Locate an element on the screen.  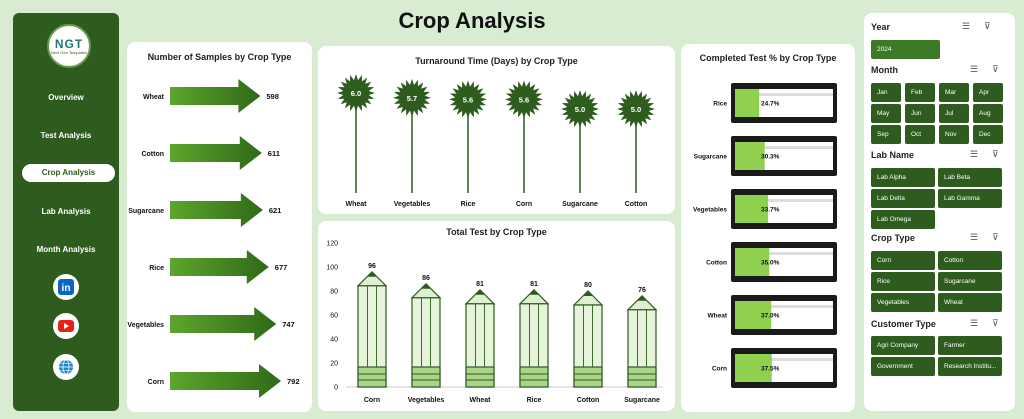
total-value-label: 96 is located at coordinates (372, 266).